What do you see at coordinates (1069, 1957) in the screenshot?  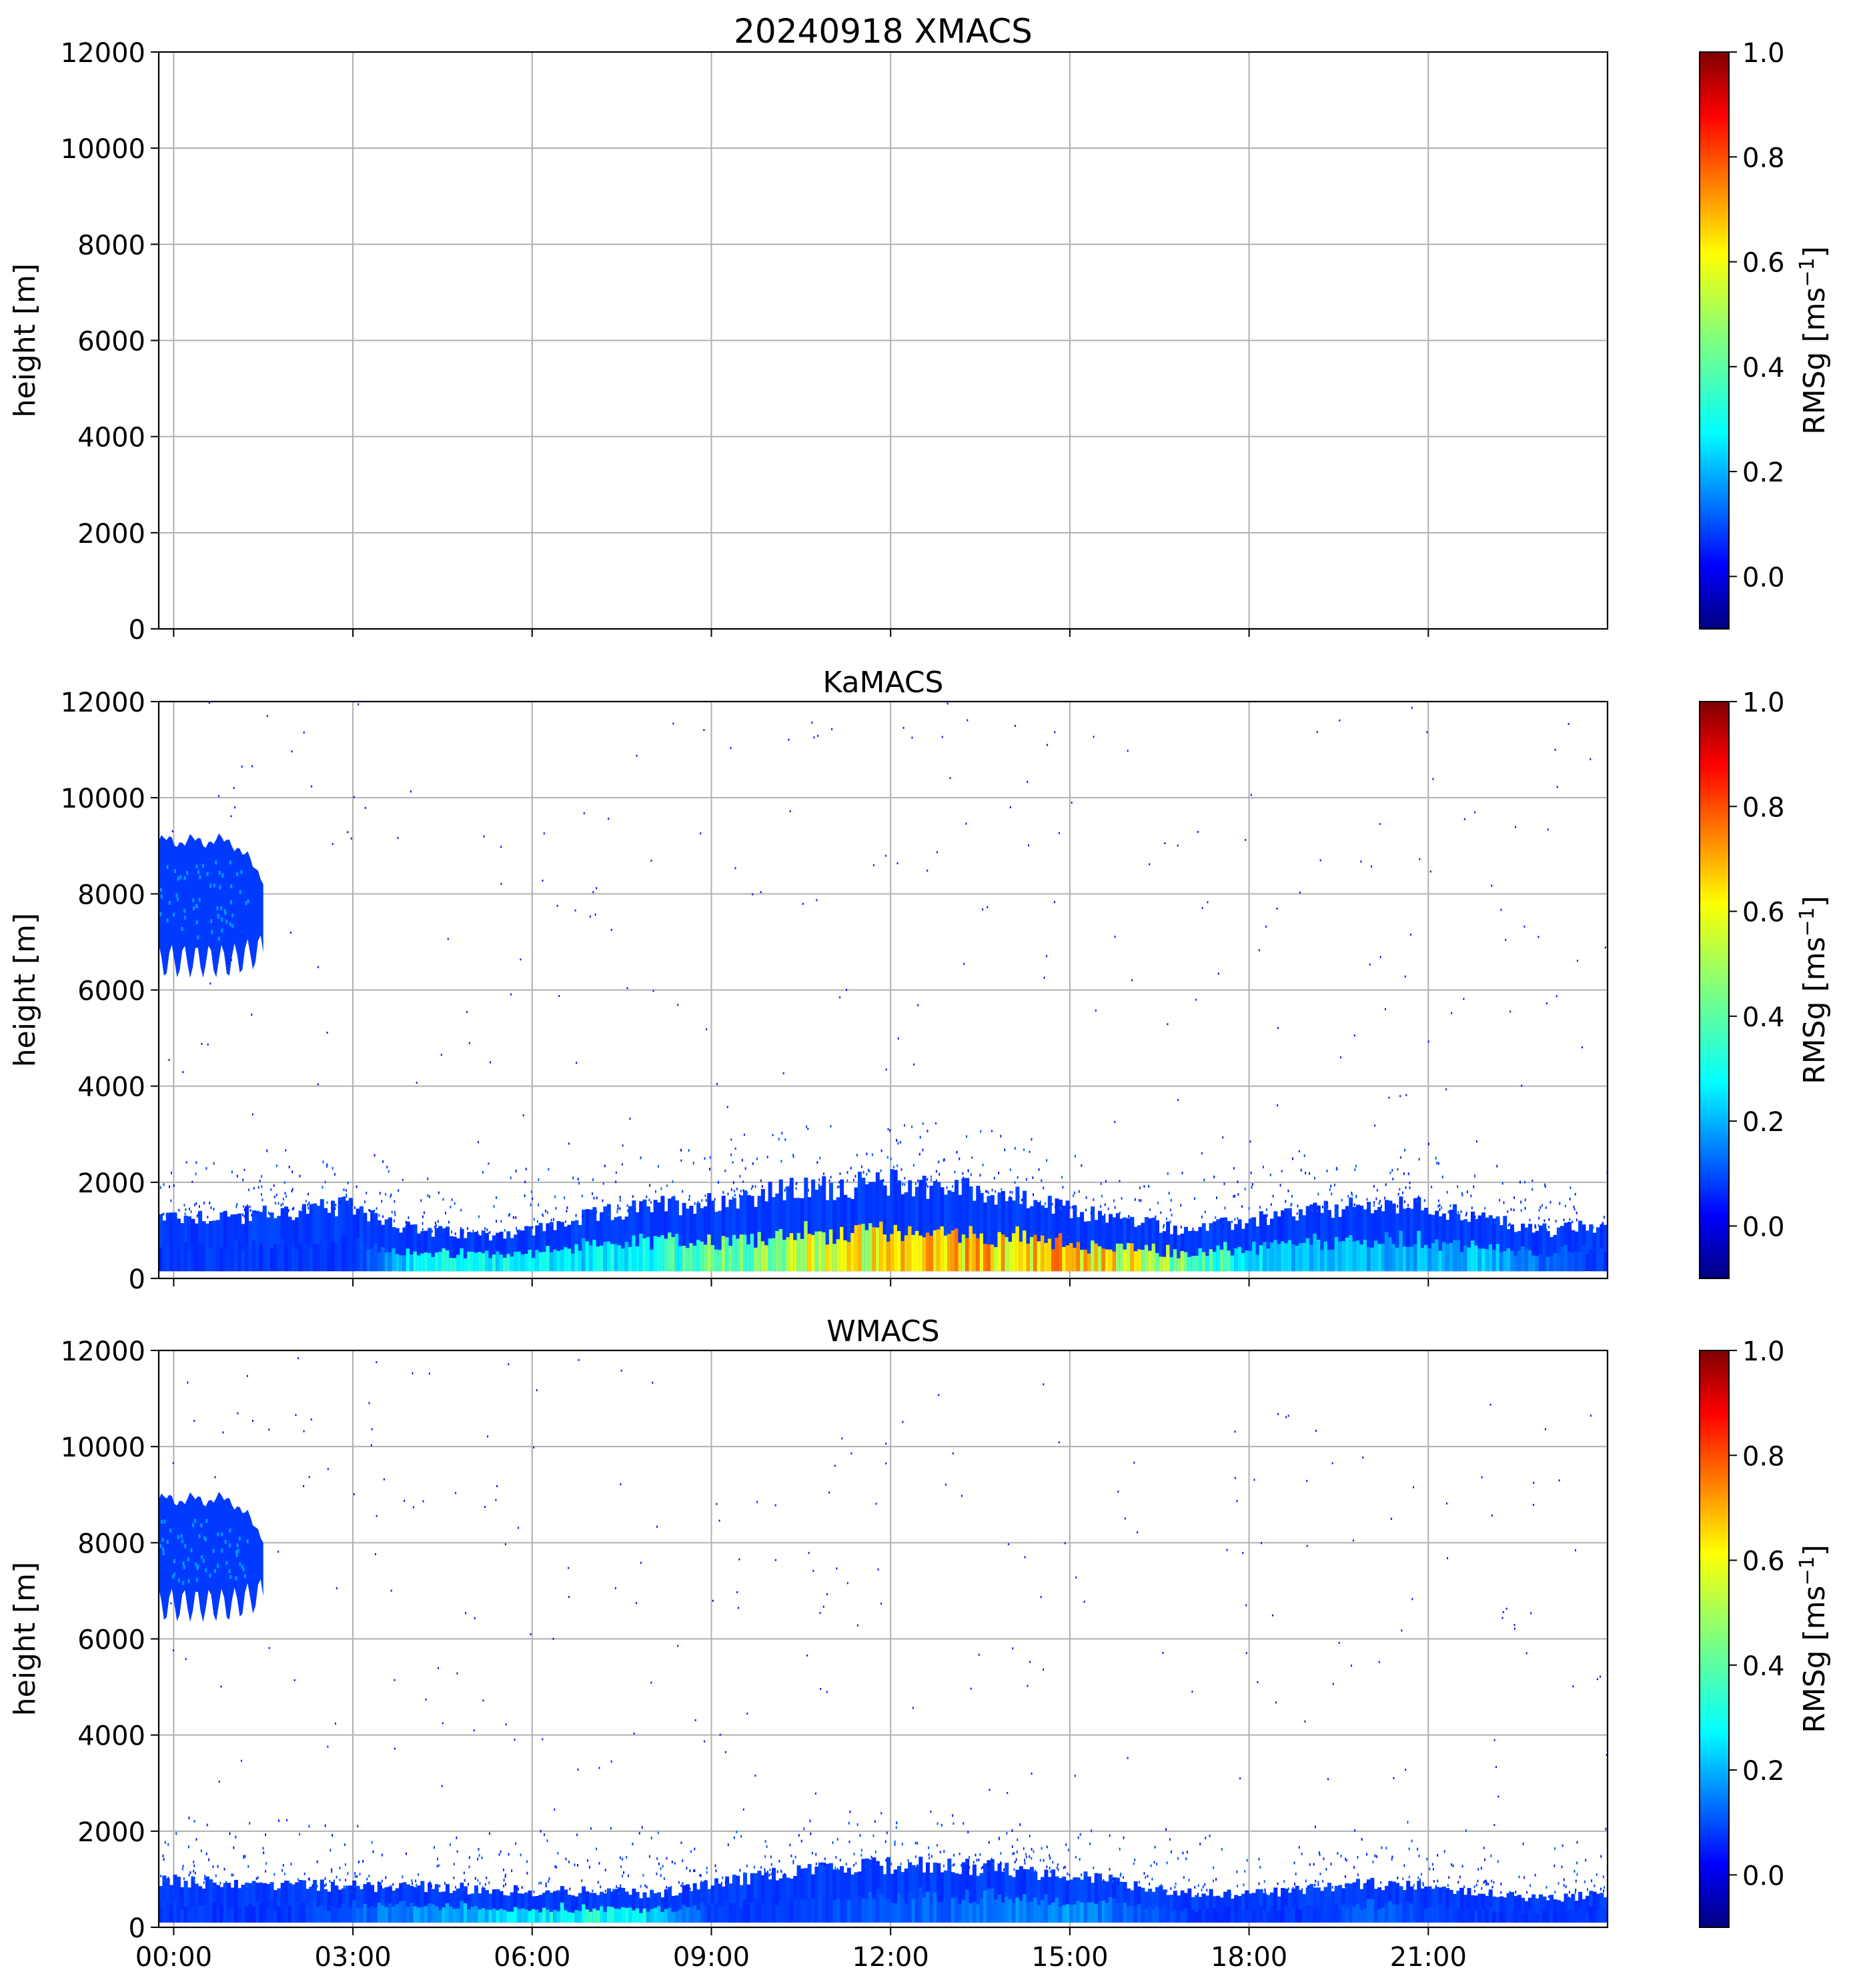 I see `x-tick-label: 15:00` at bounding box center [1069, 1957].